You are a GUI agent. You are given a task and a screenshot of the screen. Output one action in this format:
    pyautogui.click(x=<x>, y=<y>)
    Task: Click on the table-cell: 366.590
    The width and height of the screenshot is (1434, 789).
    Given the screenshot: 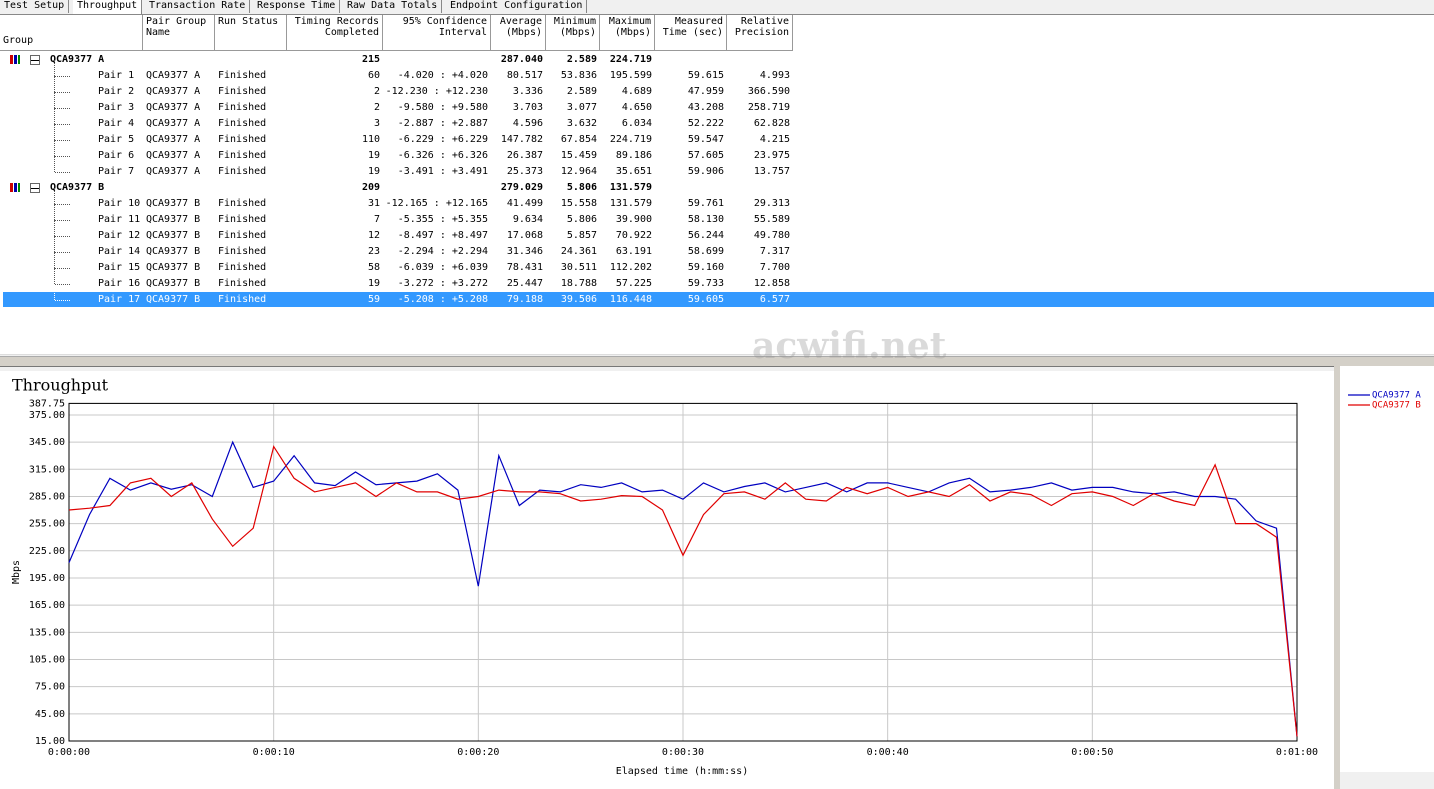 What is the action you would take?
    pyautogui.click(x=768, y=91)
    